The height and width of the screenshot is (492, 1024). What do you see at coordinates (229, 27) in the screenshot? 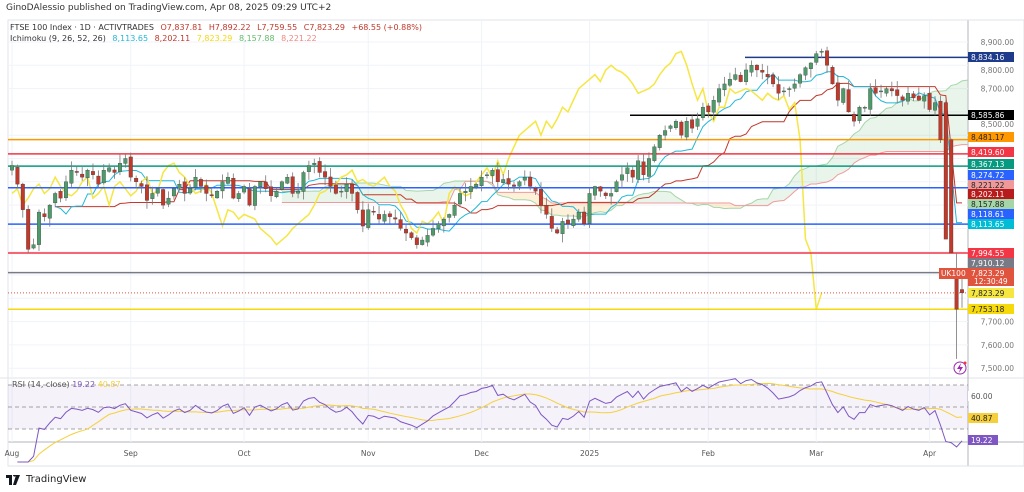
I see `ohlc-high: H7,892.22` at bounding box center [229, 27].